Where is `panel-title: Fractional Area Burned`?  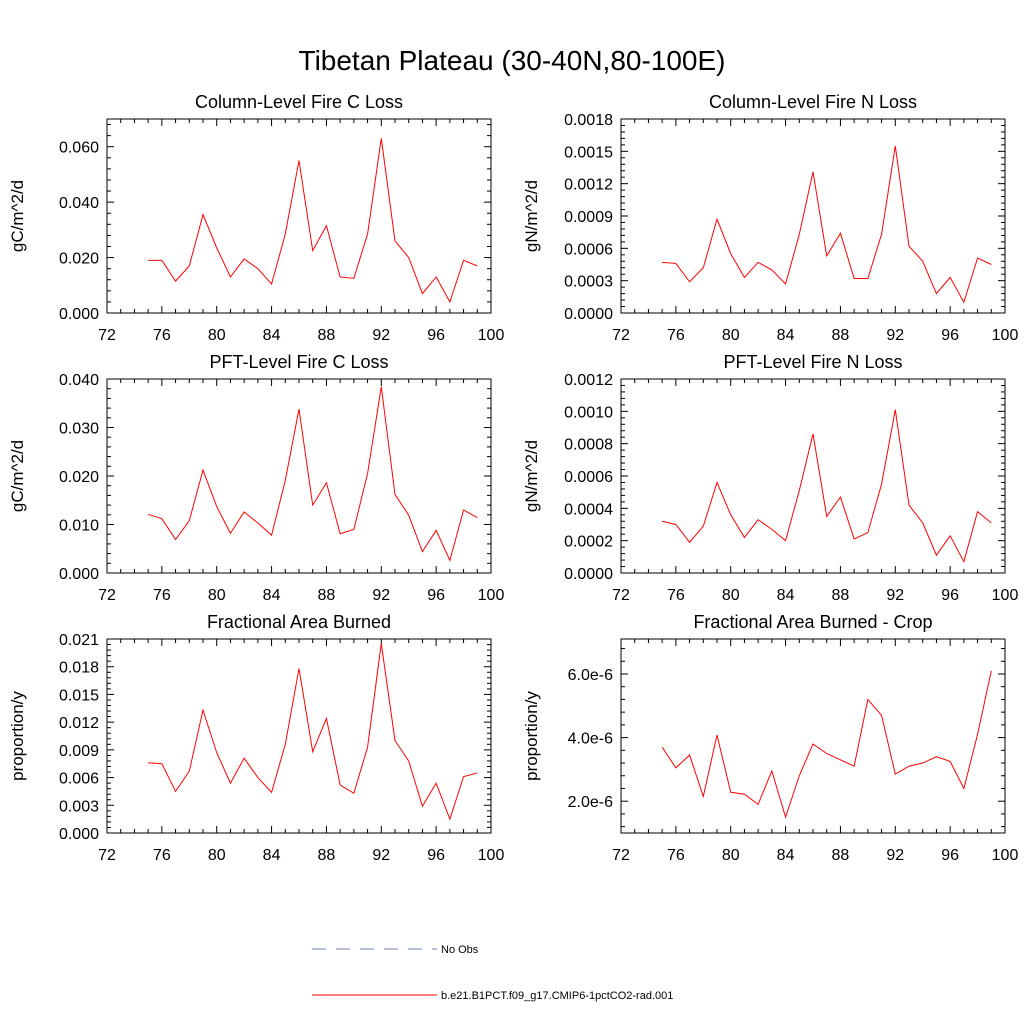
panel-title: Fractional Area Burned is located at coordinates (299, 622).